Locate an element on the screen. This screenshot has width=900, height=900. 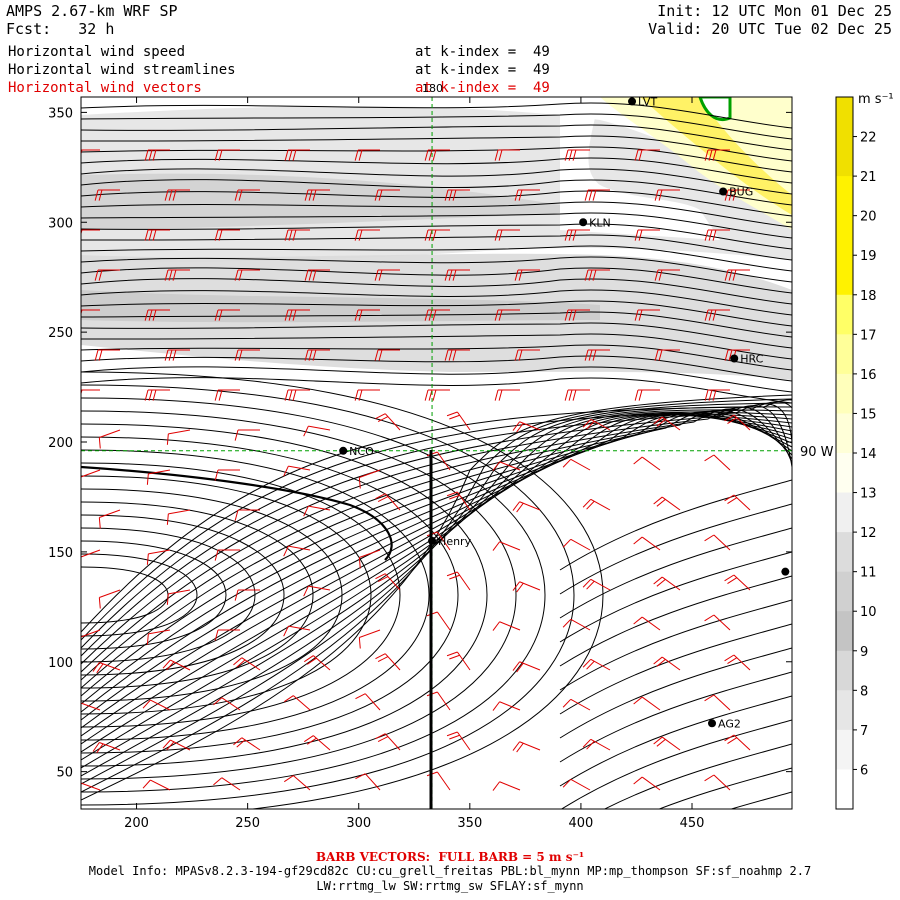
model-title: AMPS 2.67-km WRF SP is located at coordinates (92, 11).